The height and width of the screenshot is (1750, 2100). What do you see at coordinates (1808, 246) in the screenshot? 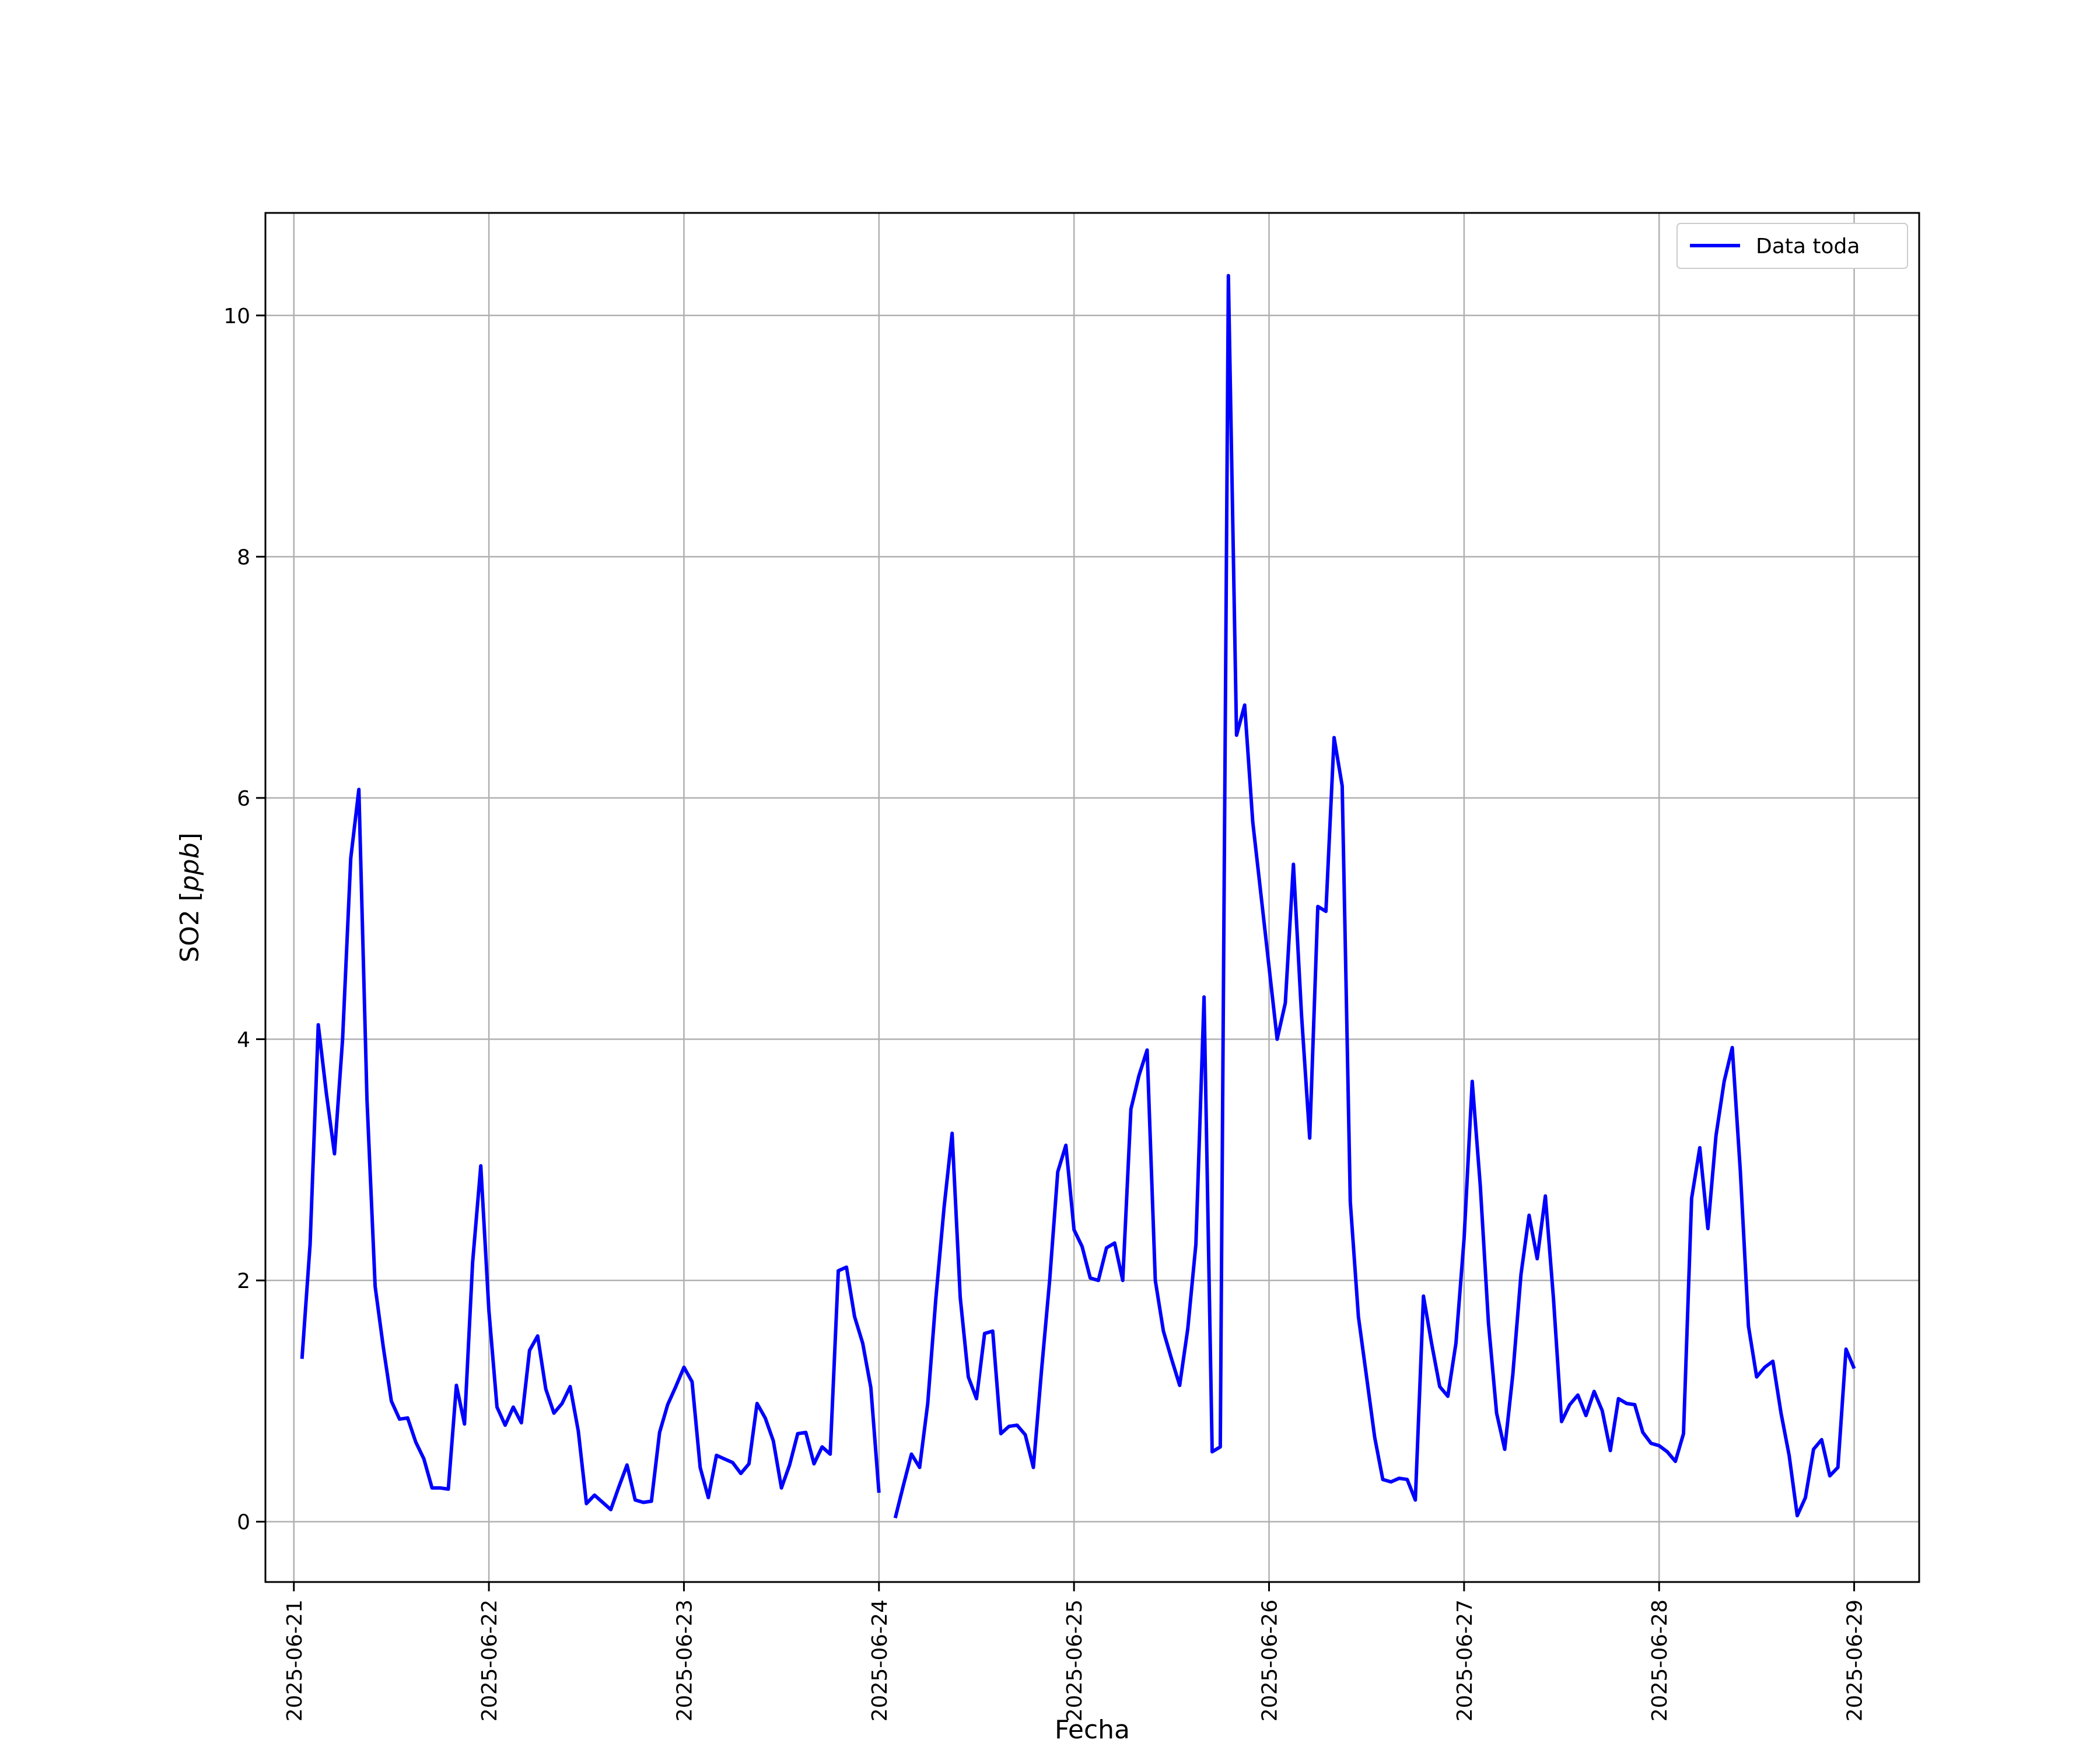
I see `legend-label-data-toda: Data toda` at bounding box center [1808, 246].